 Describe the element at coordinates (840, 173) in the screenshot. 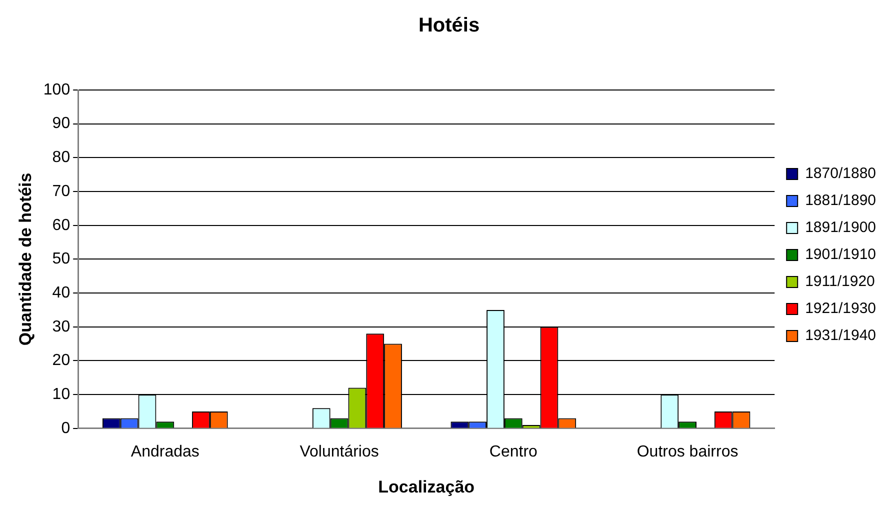

I see `legend-label: 1870/1880` at that location.